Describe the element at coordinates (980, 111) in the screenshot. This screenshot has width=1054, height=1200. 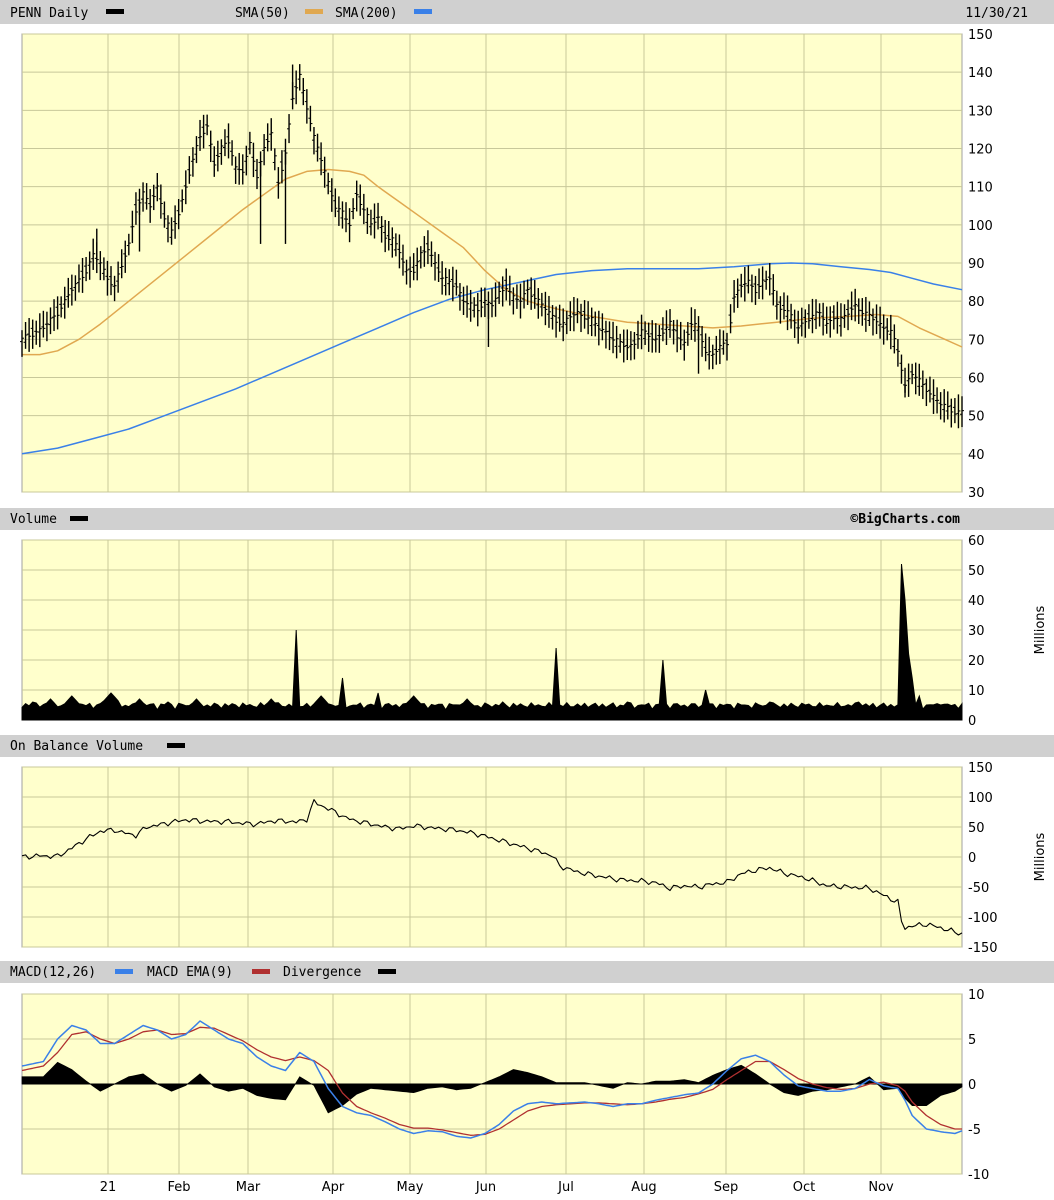
I see `price-y-tick-label: 130` at that location.